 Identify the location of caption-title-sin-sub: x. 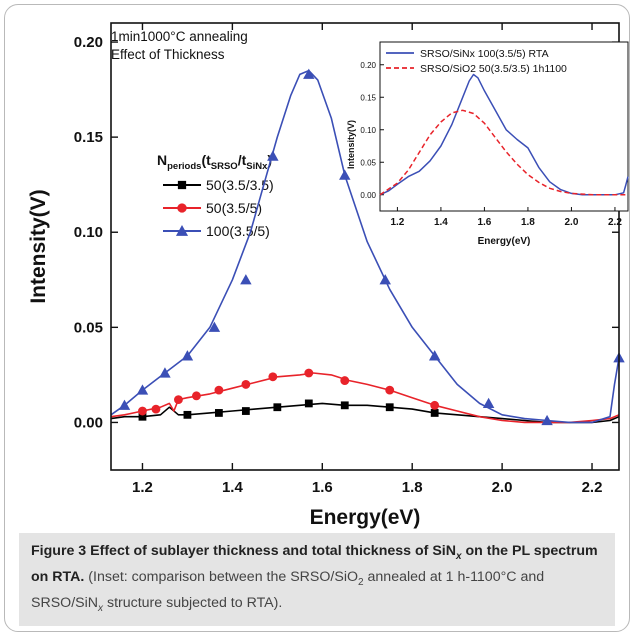
(458, 556).